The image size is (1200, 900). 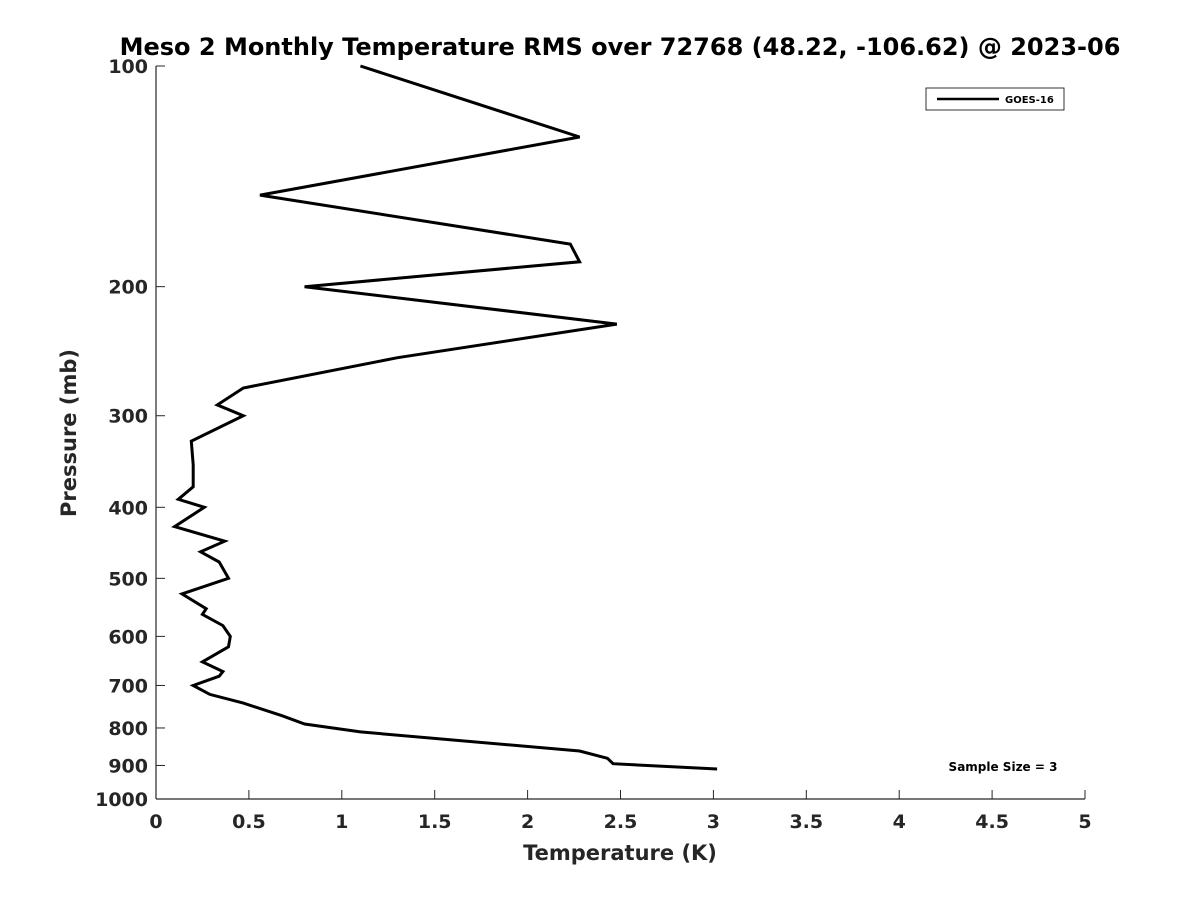 What do you see at coordinates (995, 99) in the screenshot?
I see `legend: GOES-16` at bounding box center [995, 99].